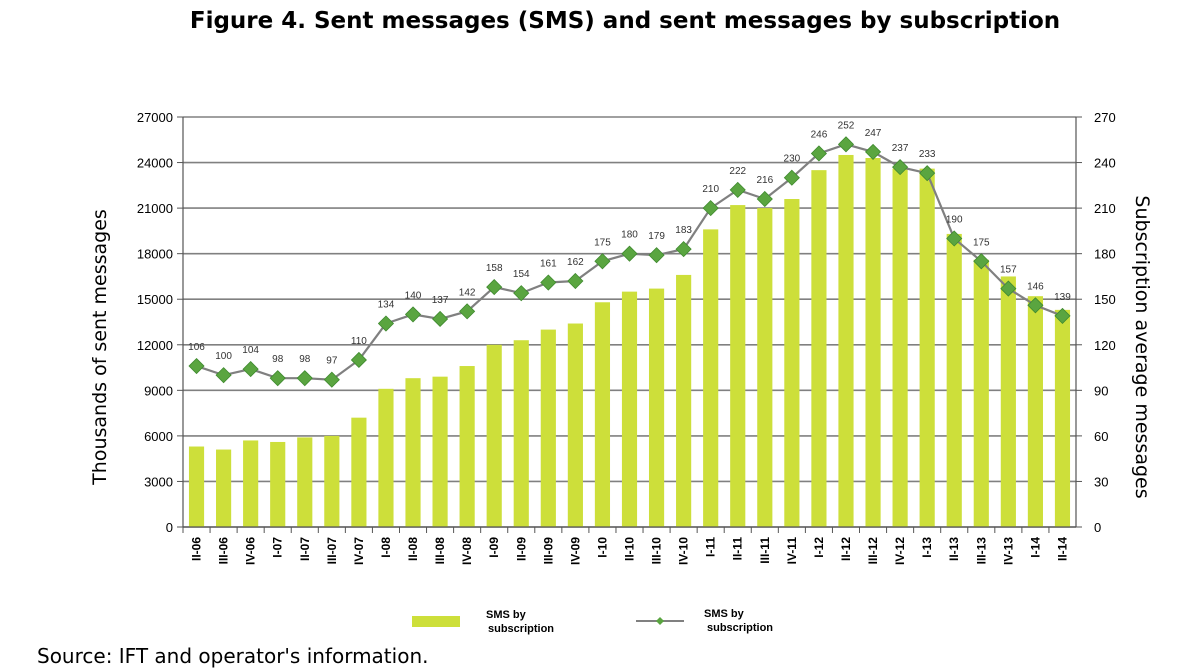  What do you see at coordinates (575, 551) in the screenshot?
I see `x-tick-label: IV-09` at bounding box center [575, 551].